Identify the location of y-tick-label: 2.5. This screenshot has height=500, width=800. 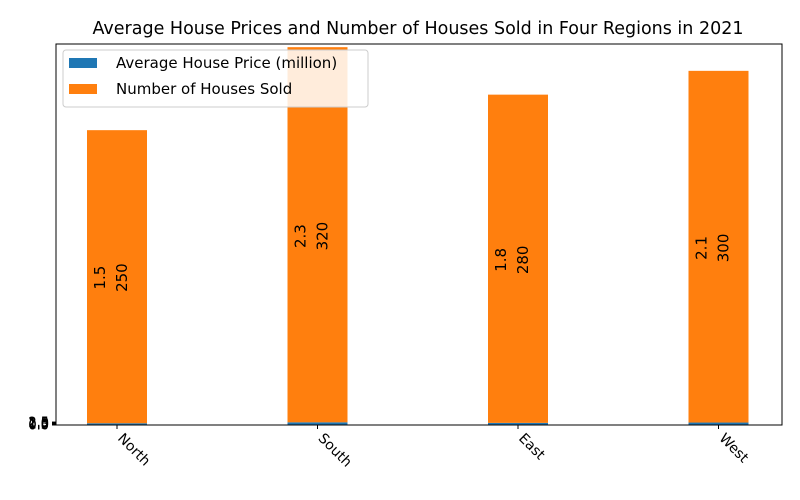
(38, 423).